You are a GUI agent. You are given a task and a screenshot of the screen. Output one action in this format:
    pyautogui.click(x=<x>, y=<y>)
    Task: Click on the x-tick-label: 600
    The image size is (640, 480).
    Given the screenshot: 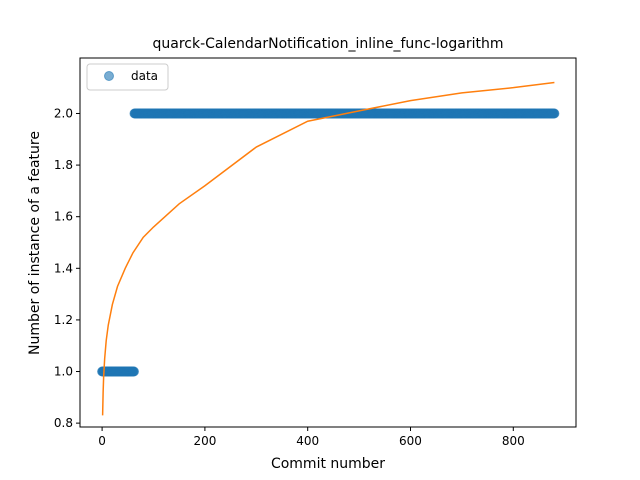 What is the action you would take?
    pyautogui.click(x=410, y=441)
    